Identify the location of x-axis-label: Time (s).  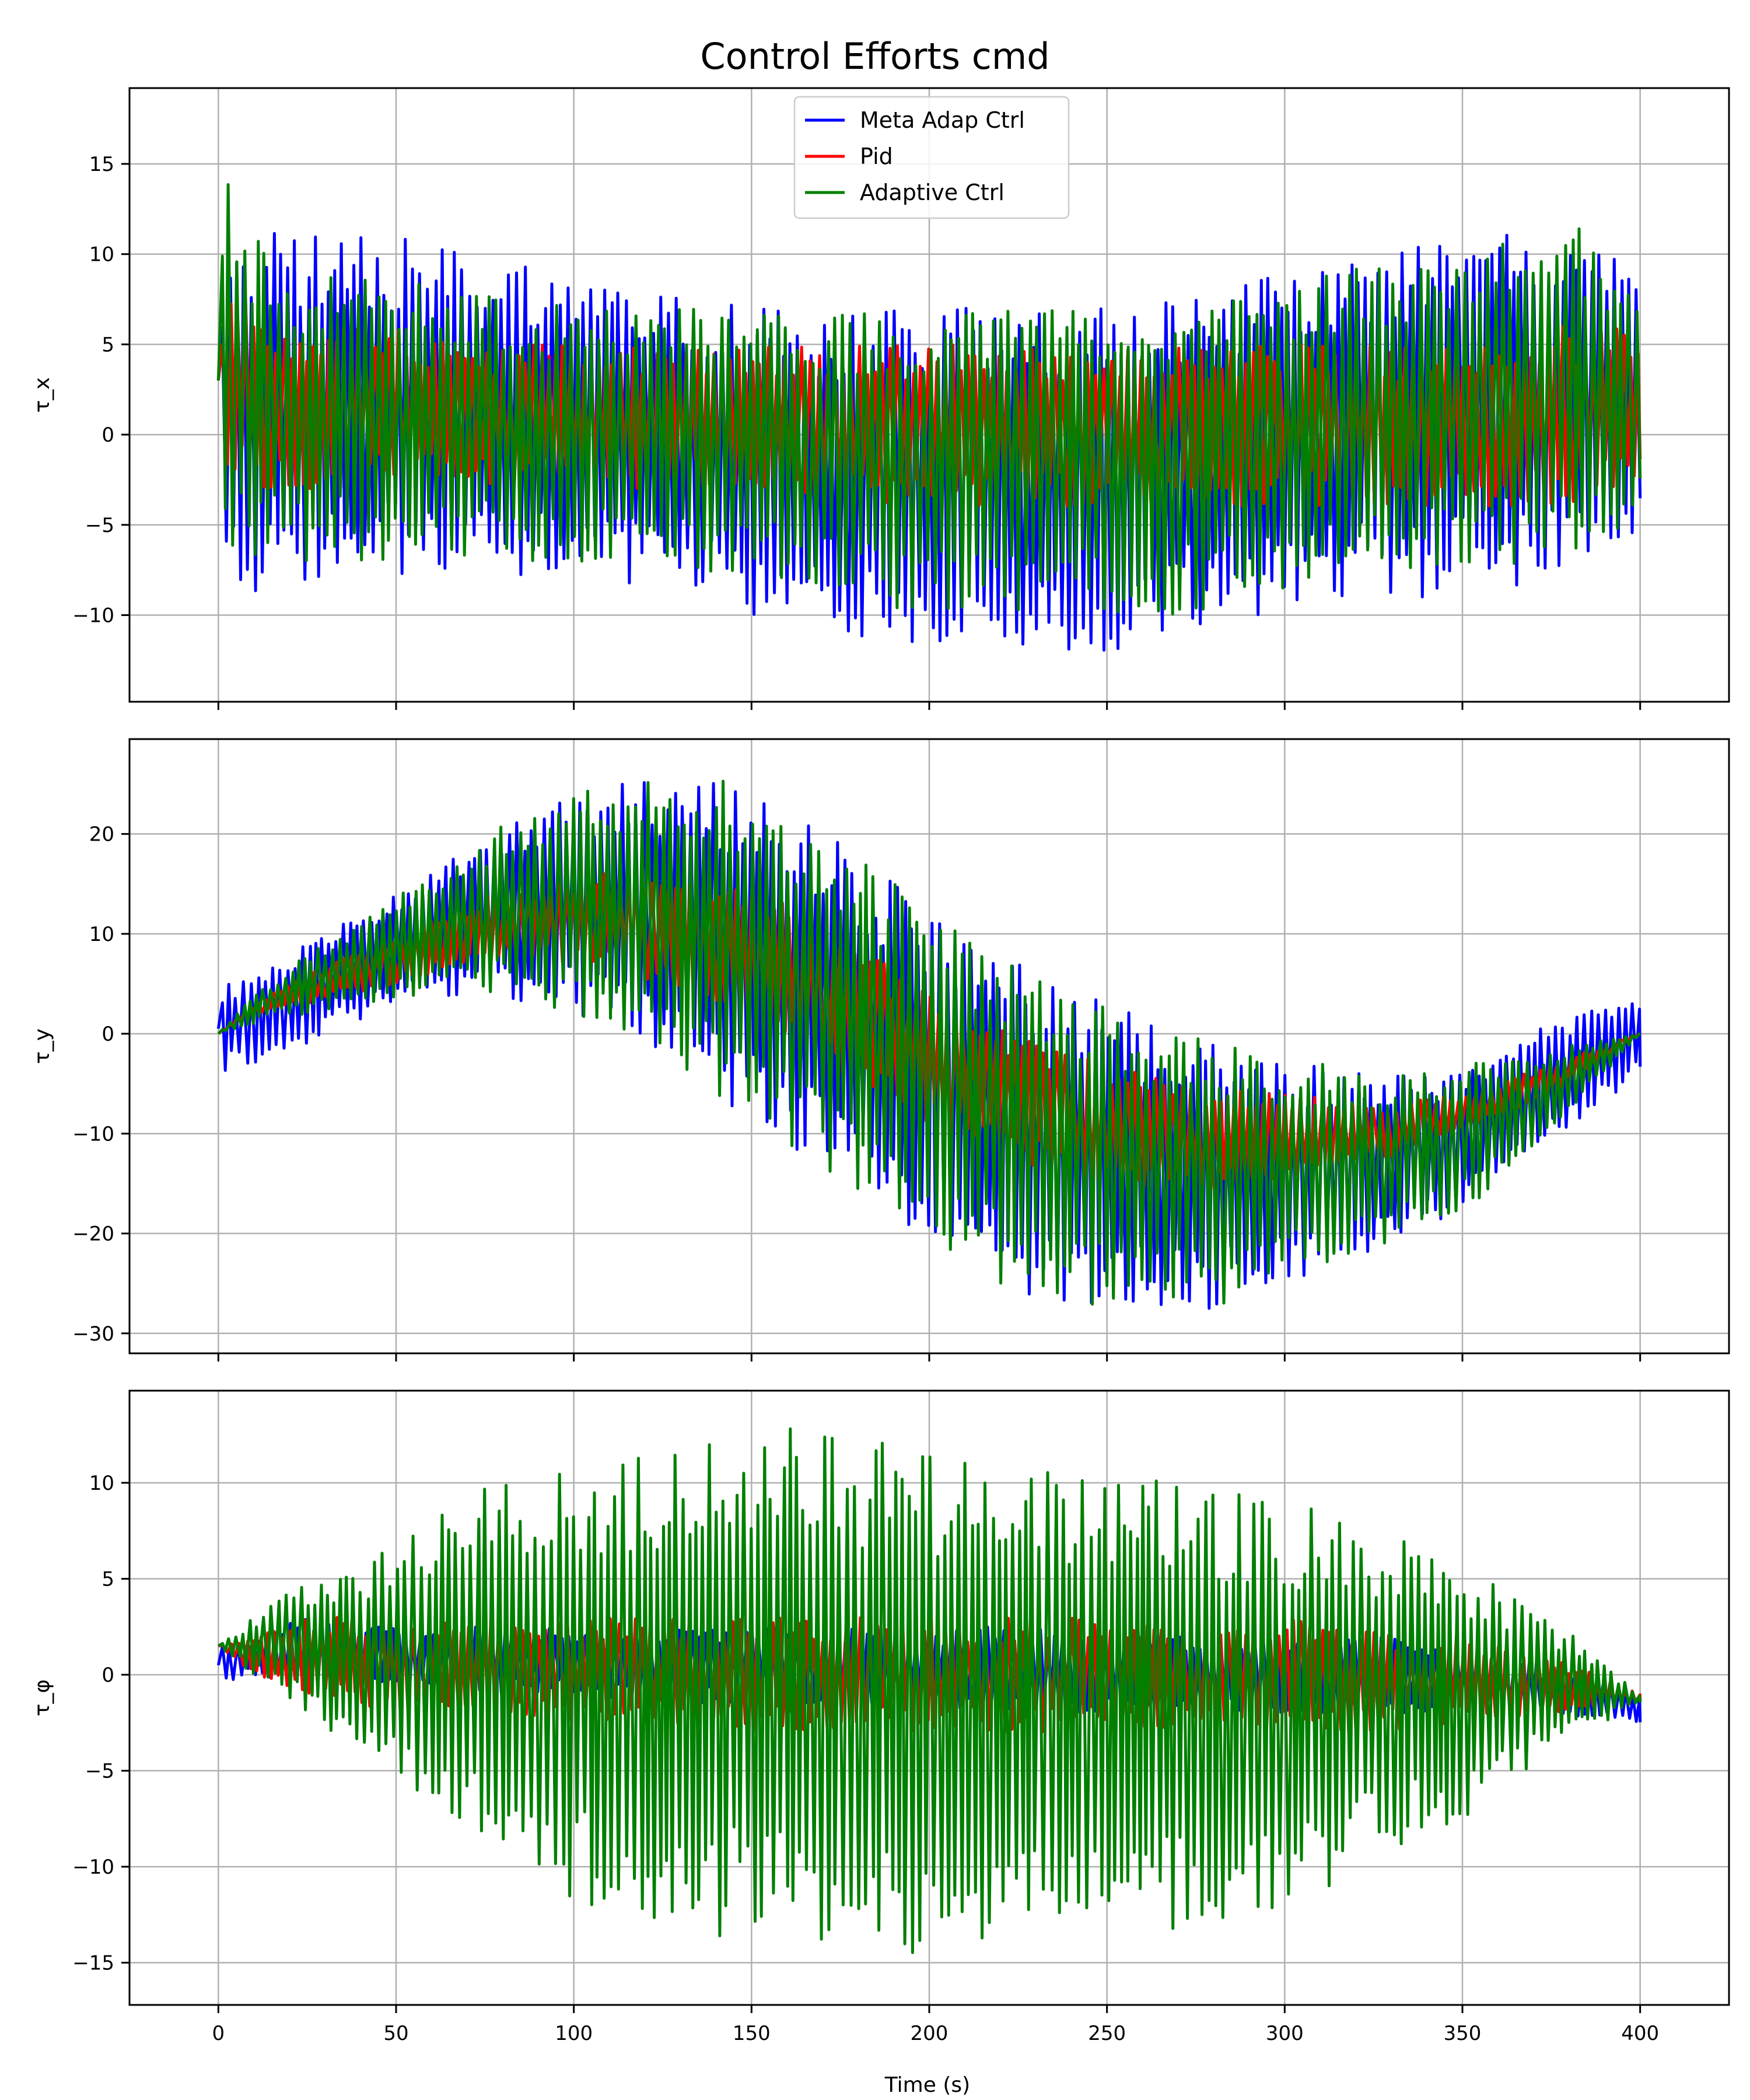
(927, 2085).